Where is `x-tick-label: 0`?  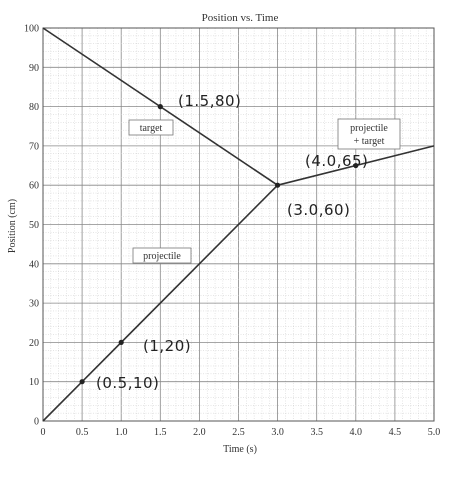 x-tick-label: 0 is located at coordinates (43, 432).